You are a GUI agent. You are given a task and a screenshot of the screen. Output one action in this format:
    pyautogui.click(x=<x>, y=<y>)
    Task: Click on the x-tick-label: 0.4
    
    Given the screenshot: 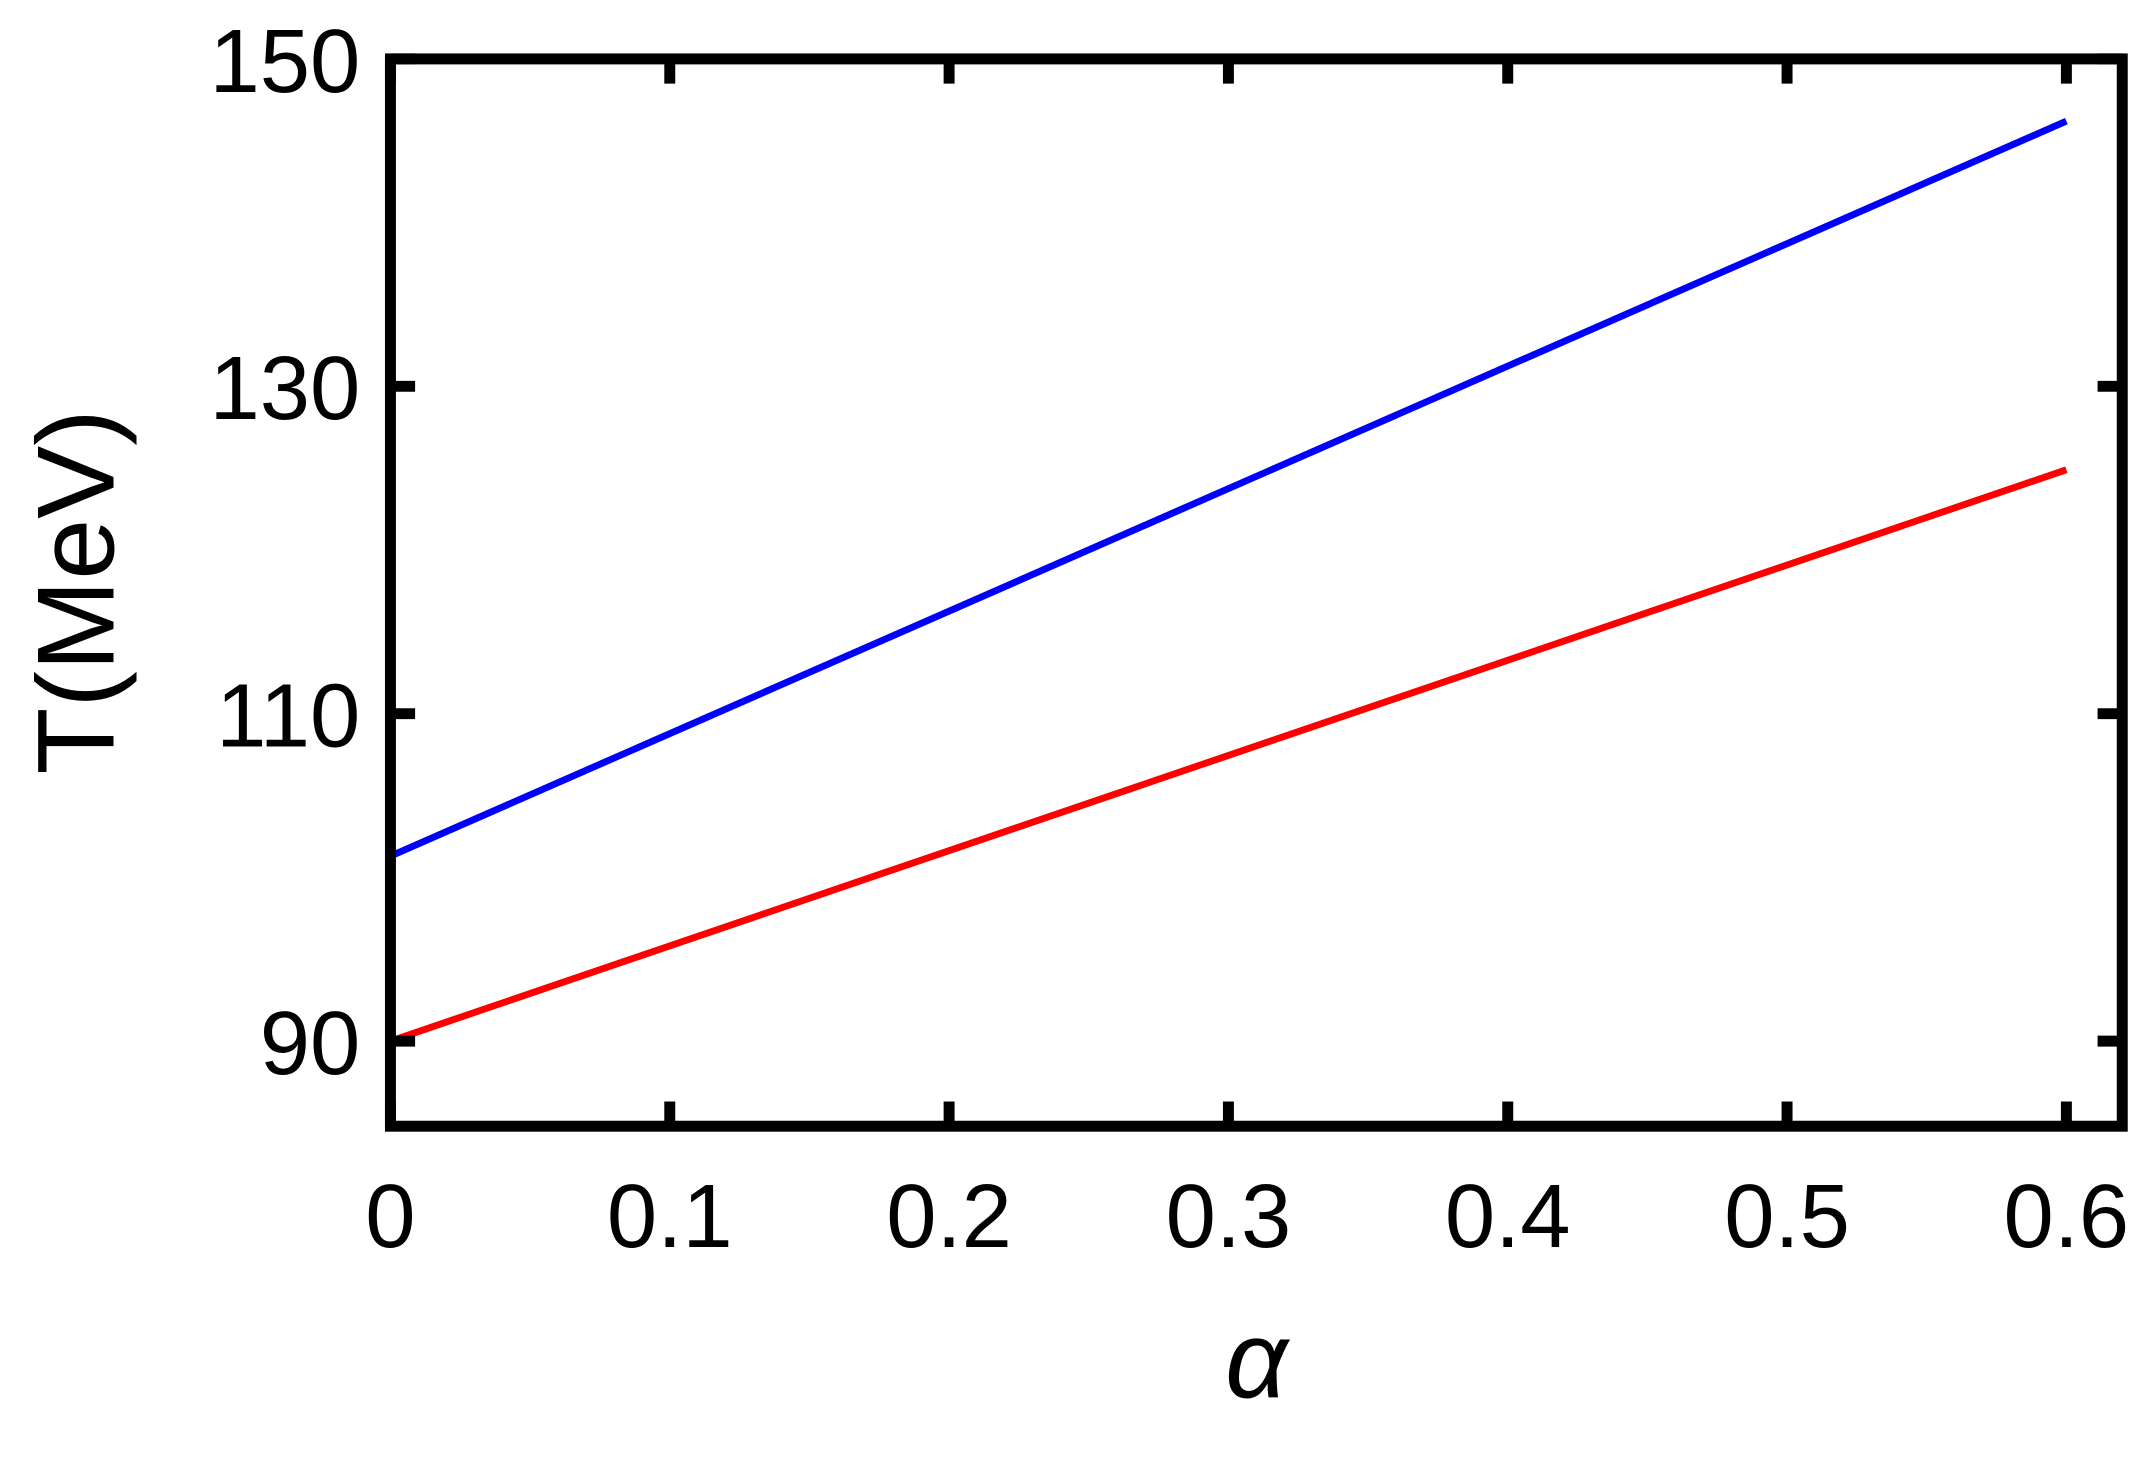 What is the action you would take?
    pyautogui.click(x=1508, y=1216)
    